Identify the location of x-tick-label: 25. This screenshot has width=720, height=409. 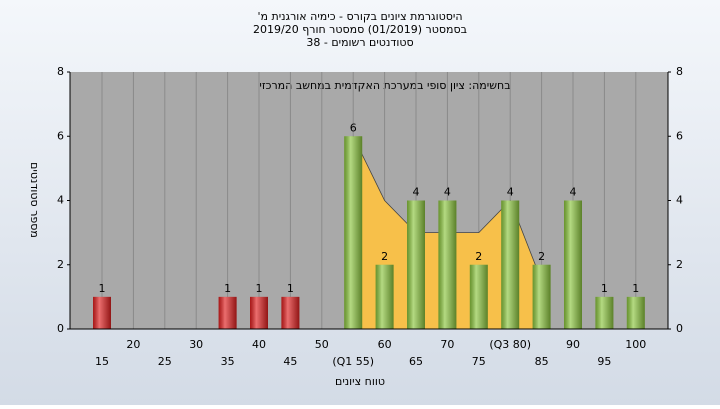
(165, 361).